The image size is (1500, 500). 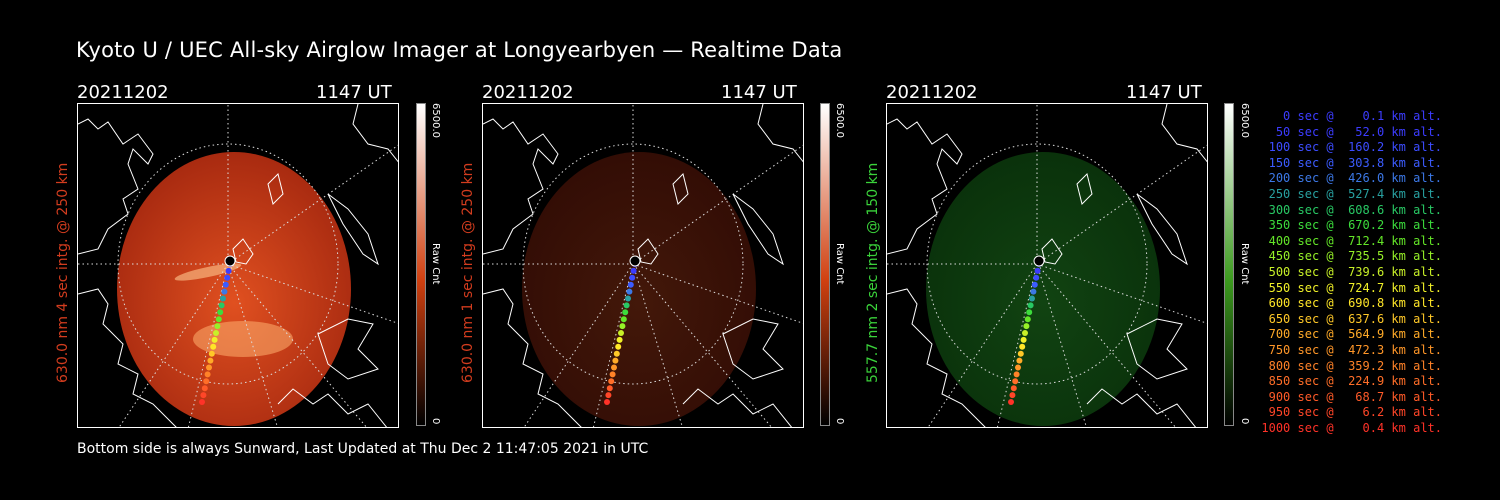 What do you see at coordinates (208, 272) in the screenshot?
I see `aurora-arc` at bounding box center [208, 272].